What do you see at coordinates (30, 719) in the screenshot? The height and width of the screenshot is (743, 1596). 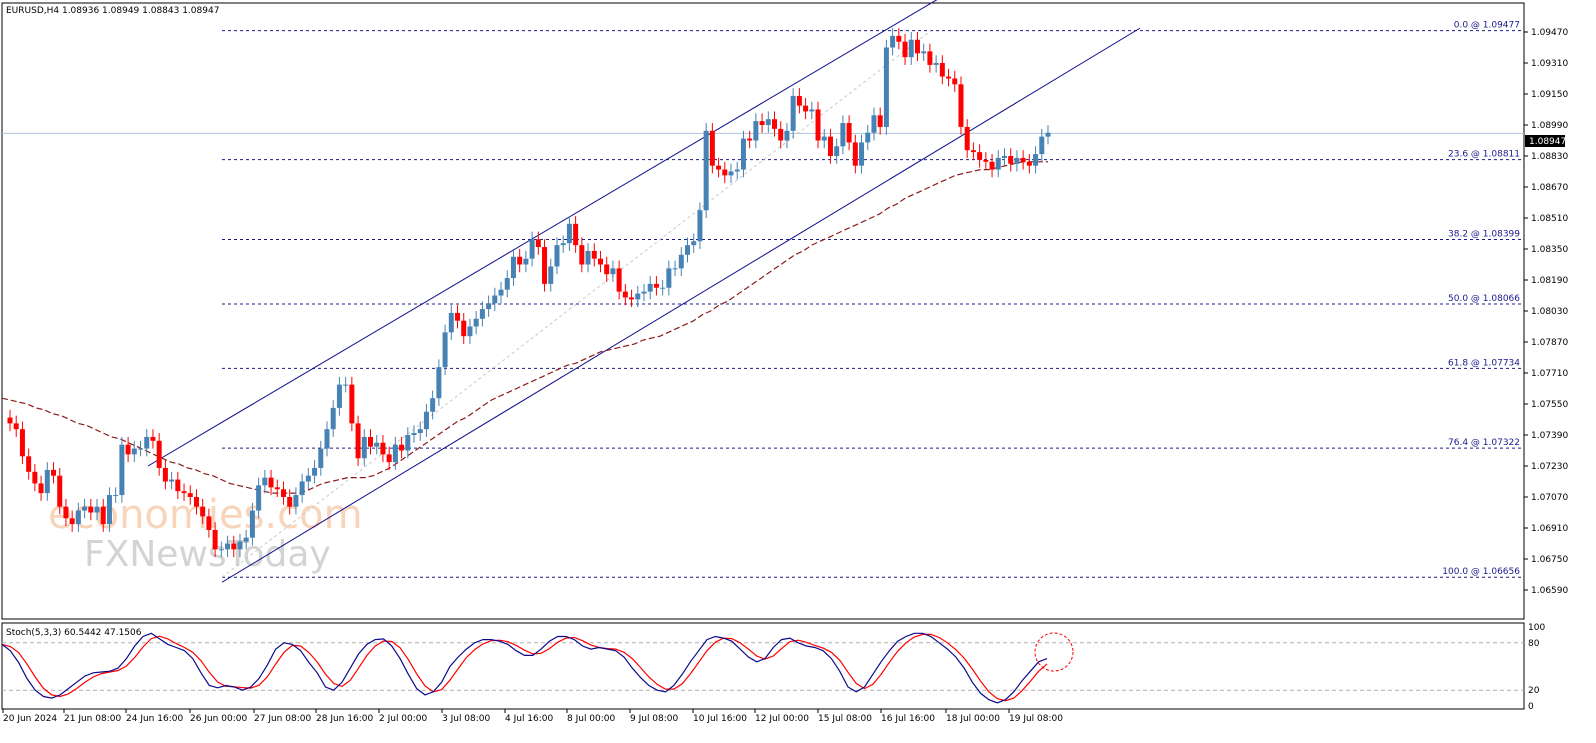 I see `time-tick-label: 20 Jun 2024` at bounding box center [30, 719].